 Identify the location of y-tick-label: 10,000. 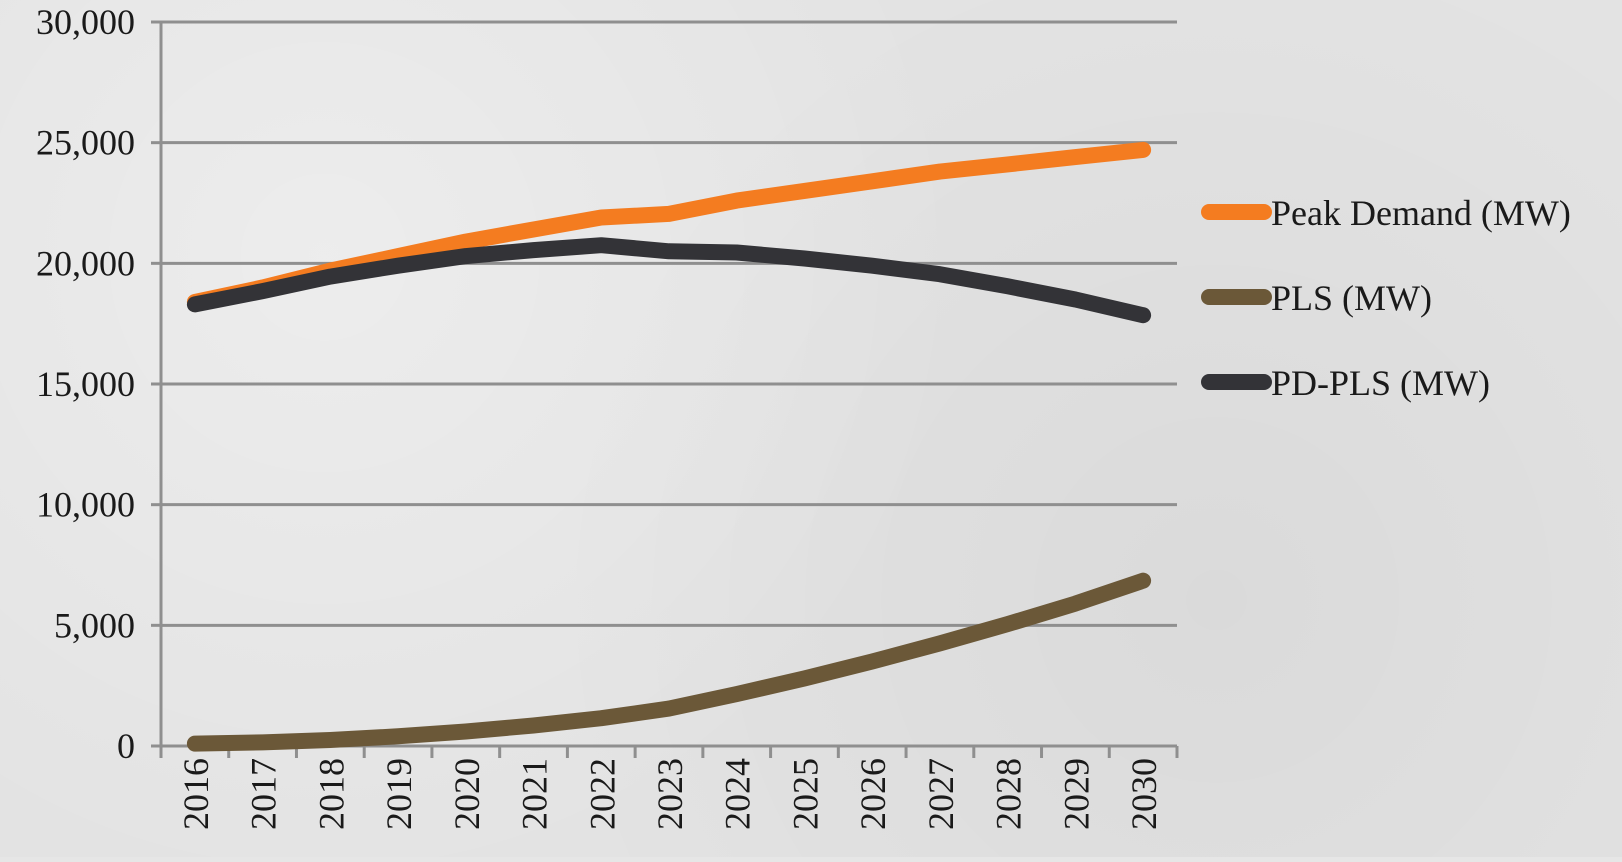
(85, 505).